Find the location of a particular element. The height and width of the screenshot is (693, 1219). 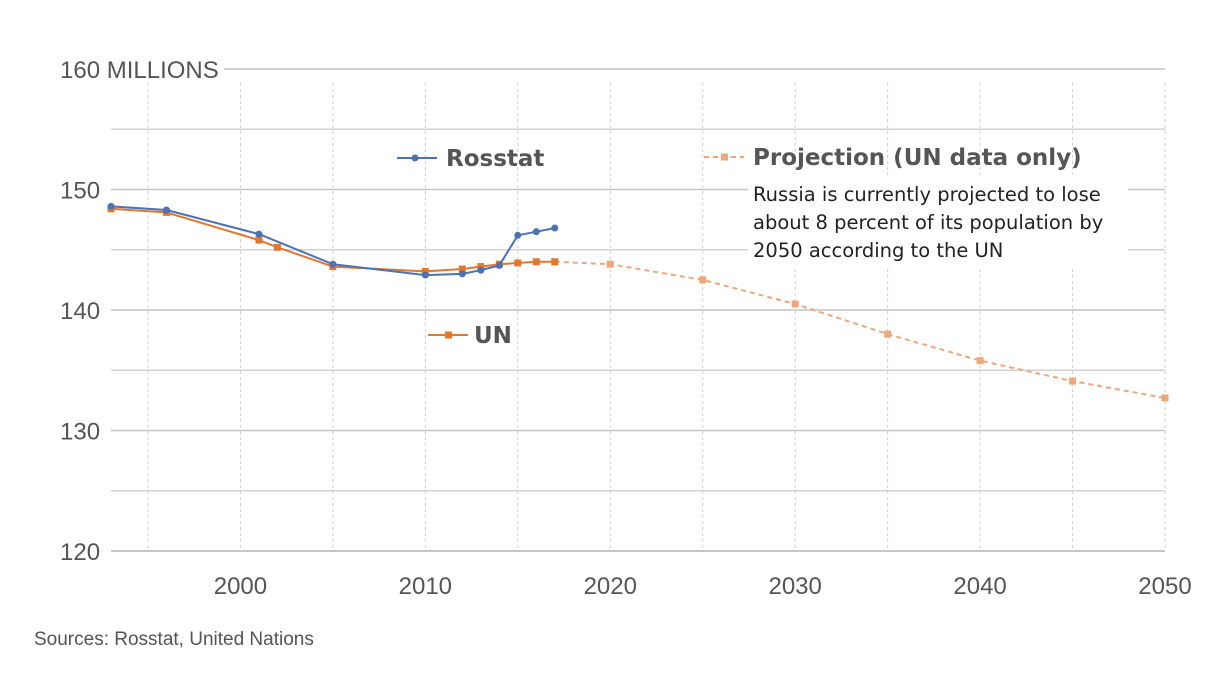

x-axis: 2000 2010 2020 2030 2040 2050 is located at coordinates (703, 586).